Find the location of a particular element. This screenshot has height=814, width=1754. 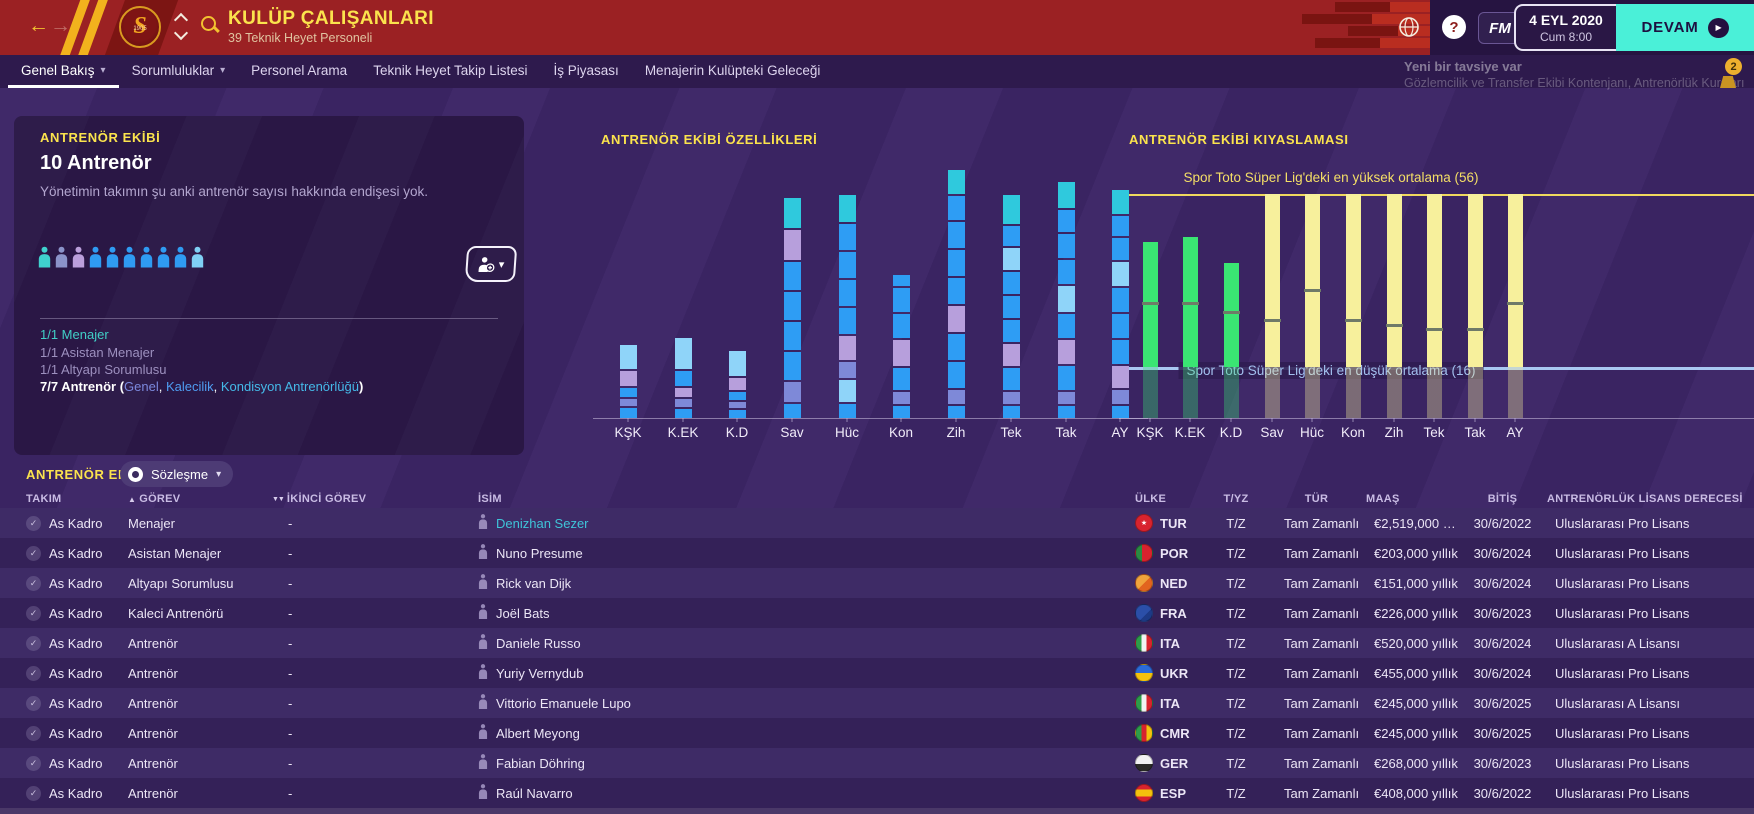

tab-teknik-heyet-takip-listesi: Teknik Heyet Takip Listesi is located at coordinates (450, 71).